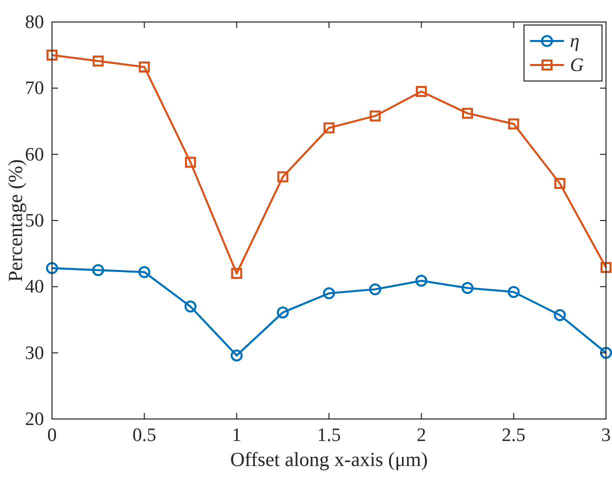  What do you see at coordinates (16, 220) in the screenshot?
I see `y-axis-title: Percentage (%)` at bounding box center [16, 220].